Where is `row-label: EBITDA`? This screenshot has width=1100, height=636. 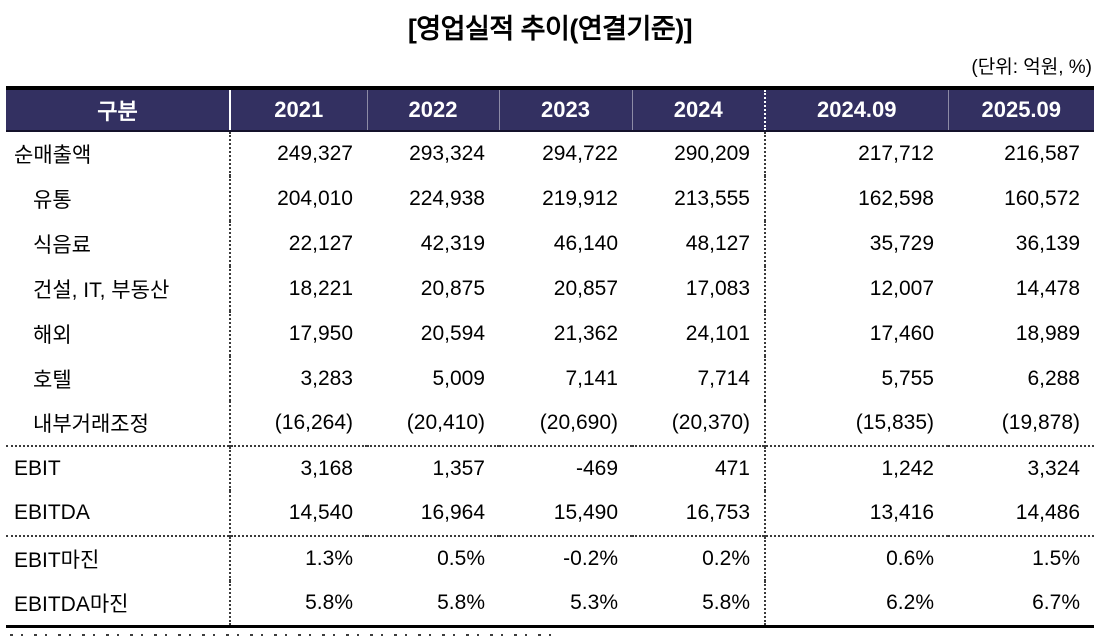
row-label: EBITDA is located at coordinates (118, 513).